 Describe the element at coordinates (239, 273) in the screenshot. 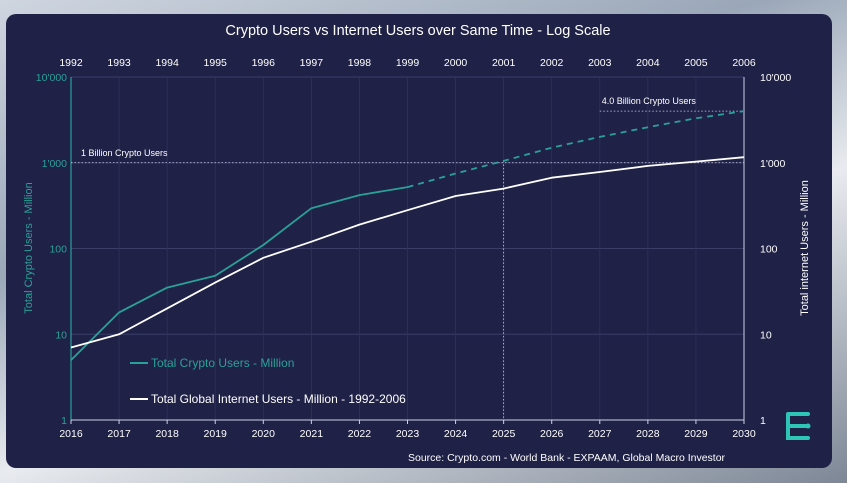

I see `crypto-users-line` at that location.